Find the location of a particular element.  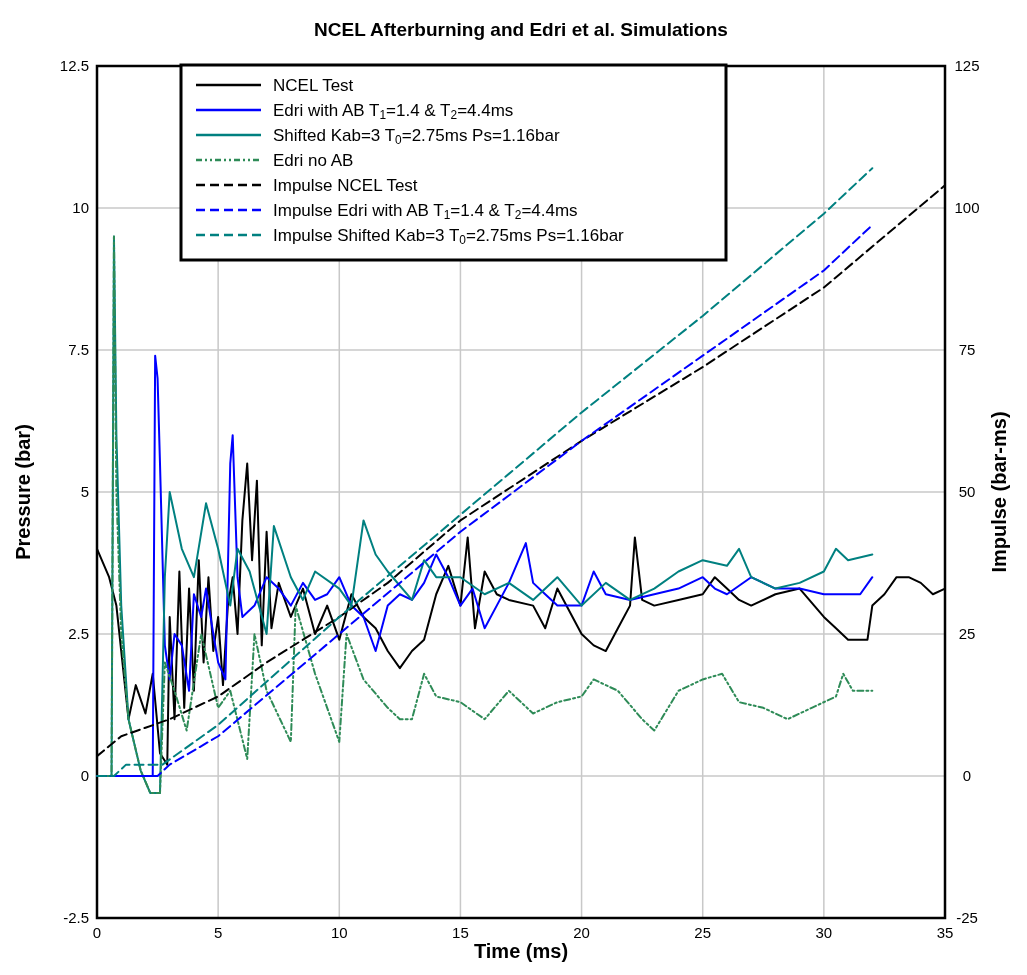

x-tick-label: 20 is located at coordinates (581, 932).